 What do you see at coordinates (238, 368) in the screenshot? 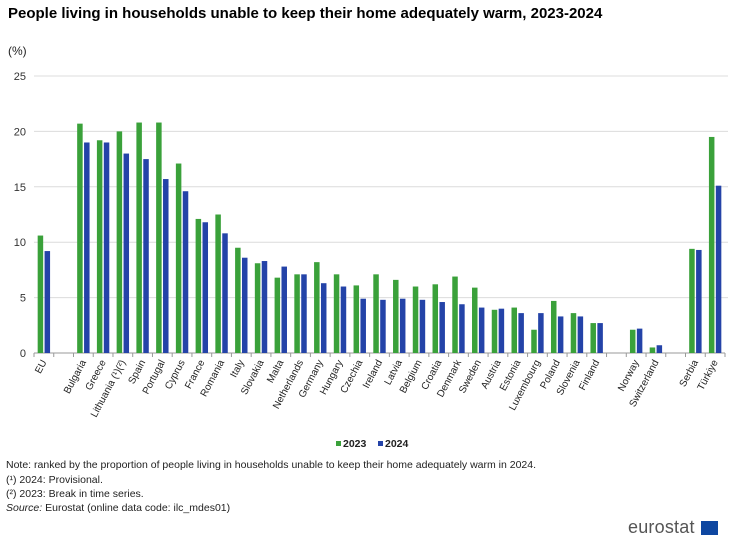
I see `x-tick-label: Italy` at bounding box center [238, 368].